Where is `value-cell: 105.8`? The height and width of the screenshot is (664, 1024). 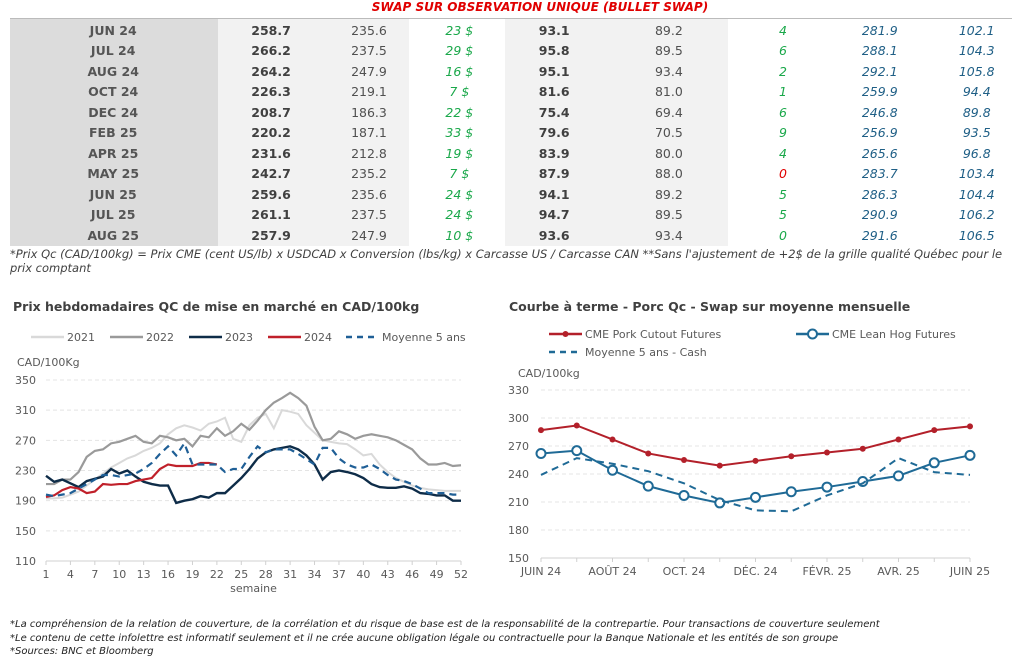
value-cell: 105.8 is located at coordinates (976, 71).